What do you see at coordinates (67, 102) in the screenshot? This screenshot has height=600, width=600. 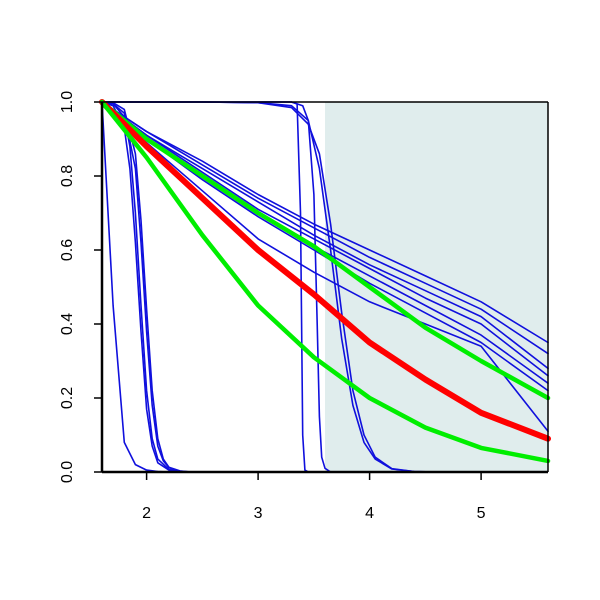 I see `y-tick-label: 1.0` at bounding box center [67, 102].